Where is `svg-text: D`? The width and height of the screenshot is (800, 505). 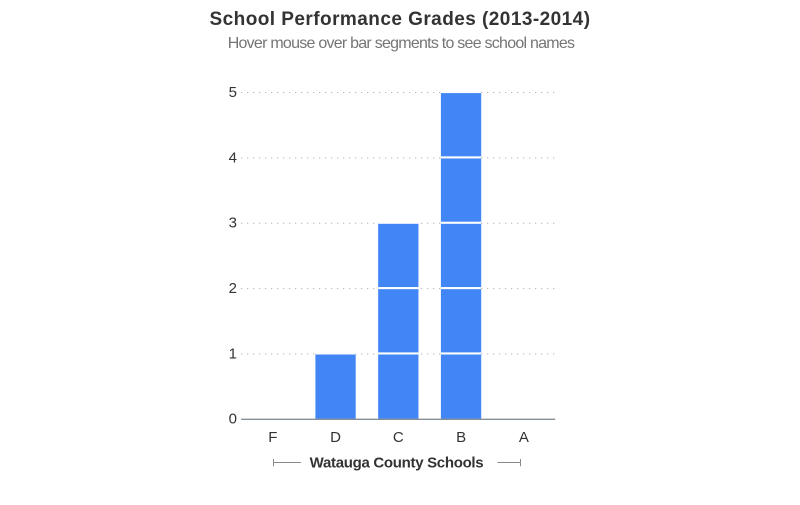
svg-text: D is located at coordinates (335, 437).